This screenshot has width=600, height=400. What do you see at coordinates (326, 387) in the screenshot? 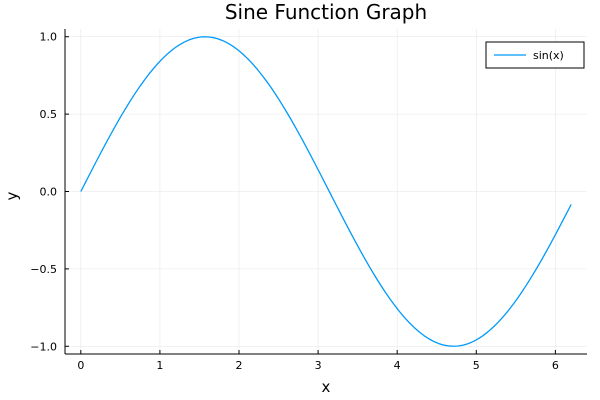
I see `x-axis-title: x` at bounding box center [326, 387].